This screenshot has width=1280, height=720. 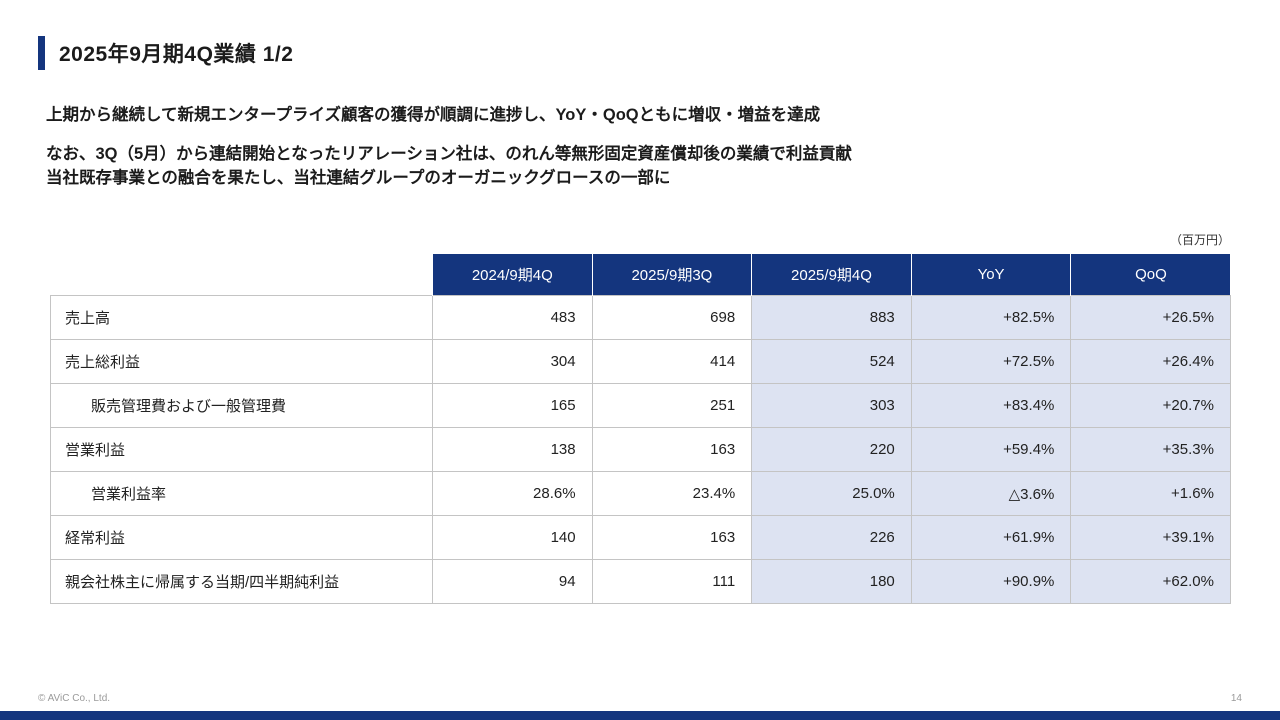 I want to click on table-row-ordinary-profit: 経常利益 140 163 226 +61.9% +39.1%, so click(x=640, y=538).